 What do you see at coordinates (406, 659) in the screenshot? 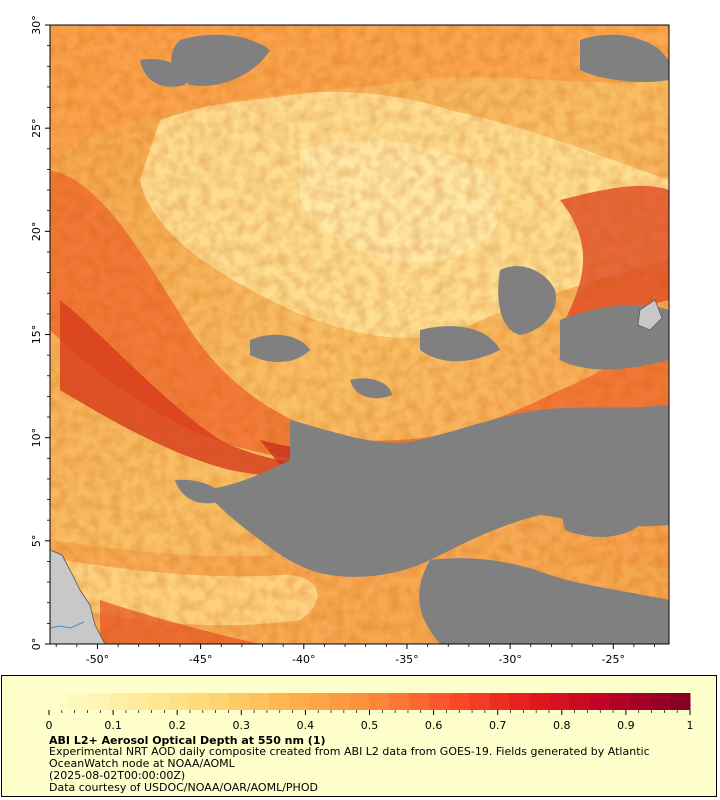
I see `lon-tick-label: -35°` at bounding box center [406, 659].